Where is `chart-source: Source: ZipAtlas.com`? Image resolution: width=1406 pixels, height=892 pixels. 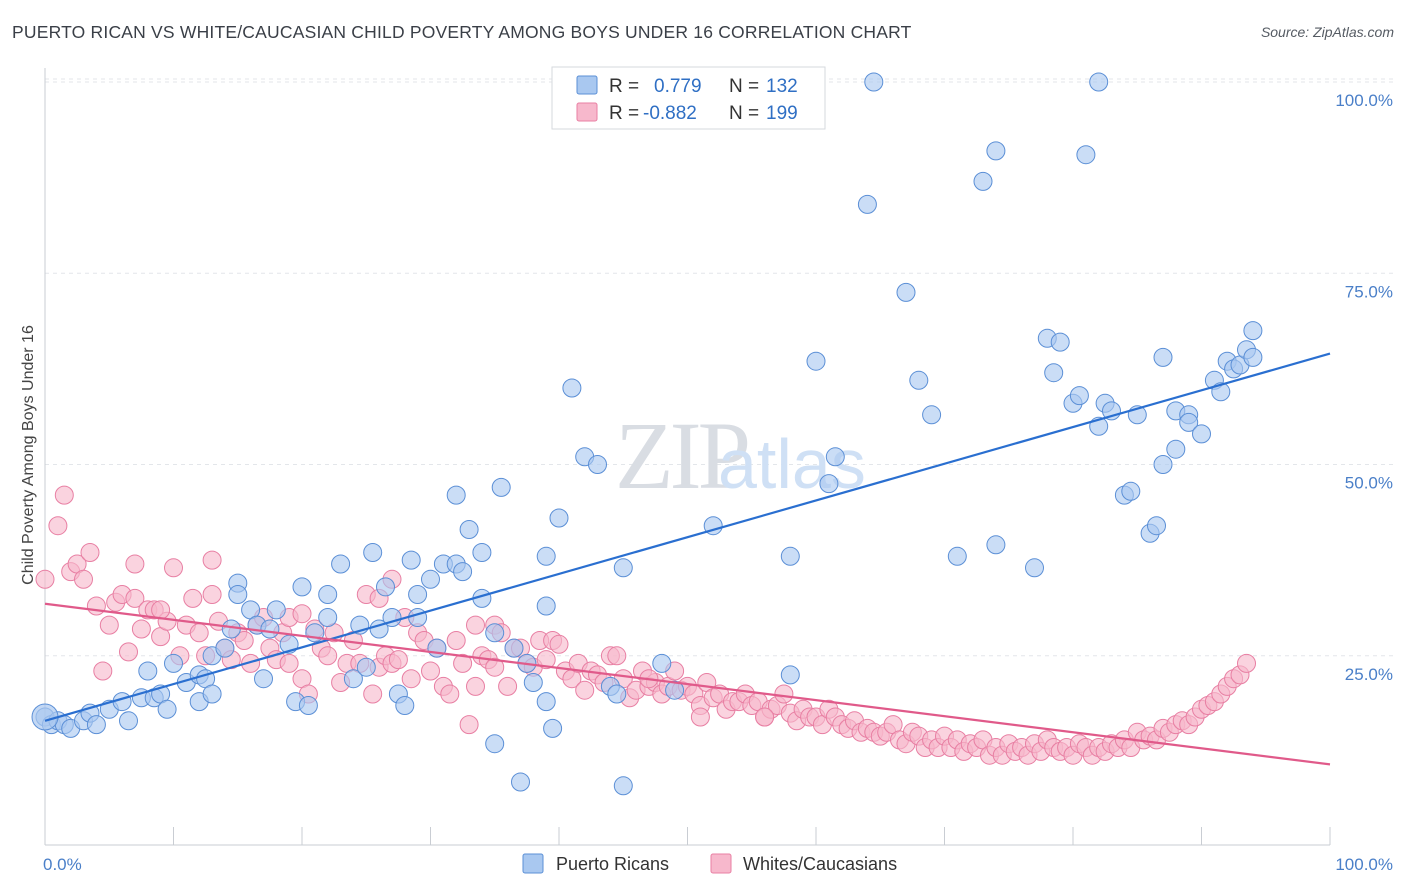 chart-source: Source: ZipAtlas.com is located at coordinates (1327, 32).